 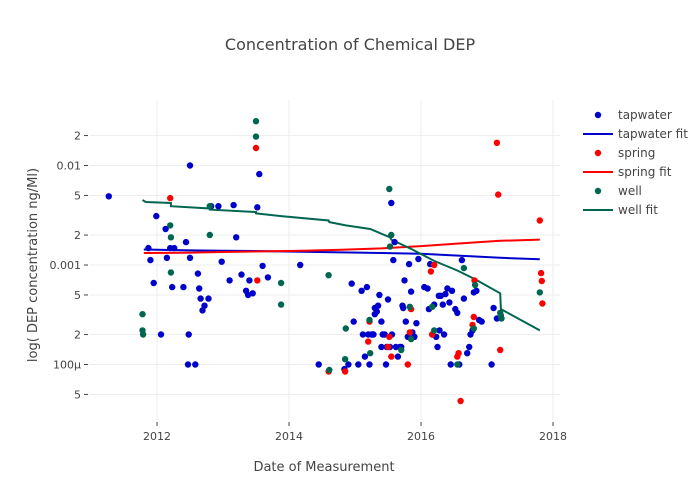 I want to click on y-tick-label: 100µ, so click(x=67, y=365).